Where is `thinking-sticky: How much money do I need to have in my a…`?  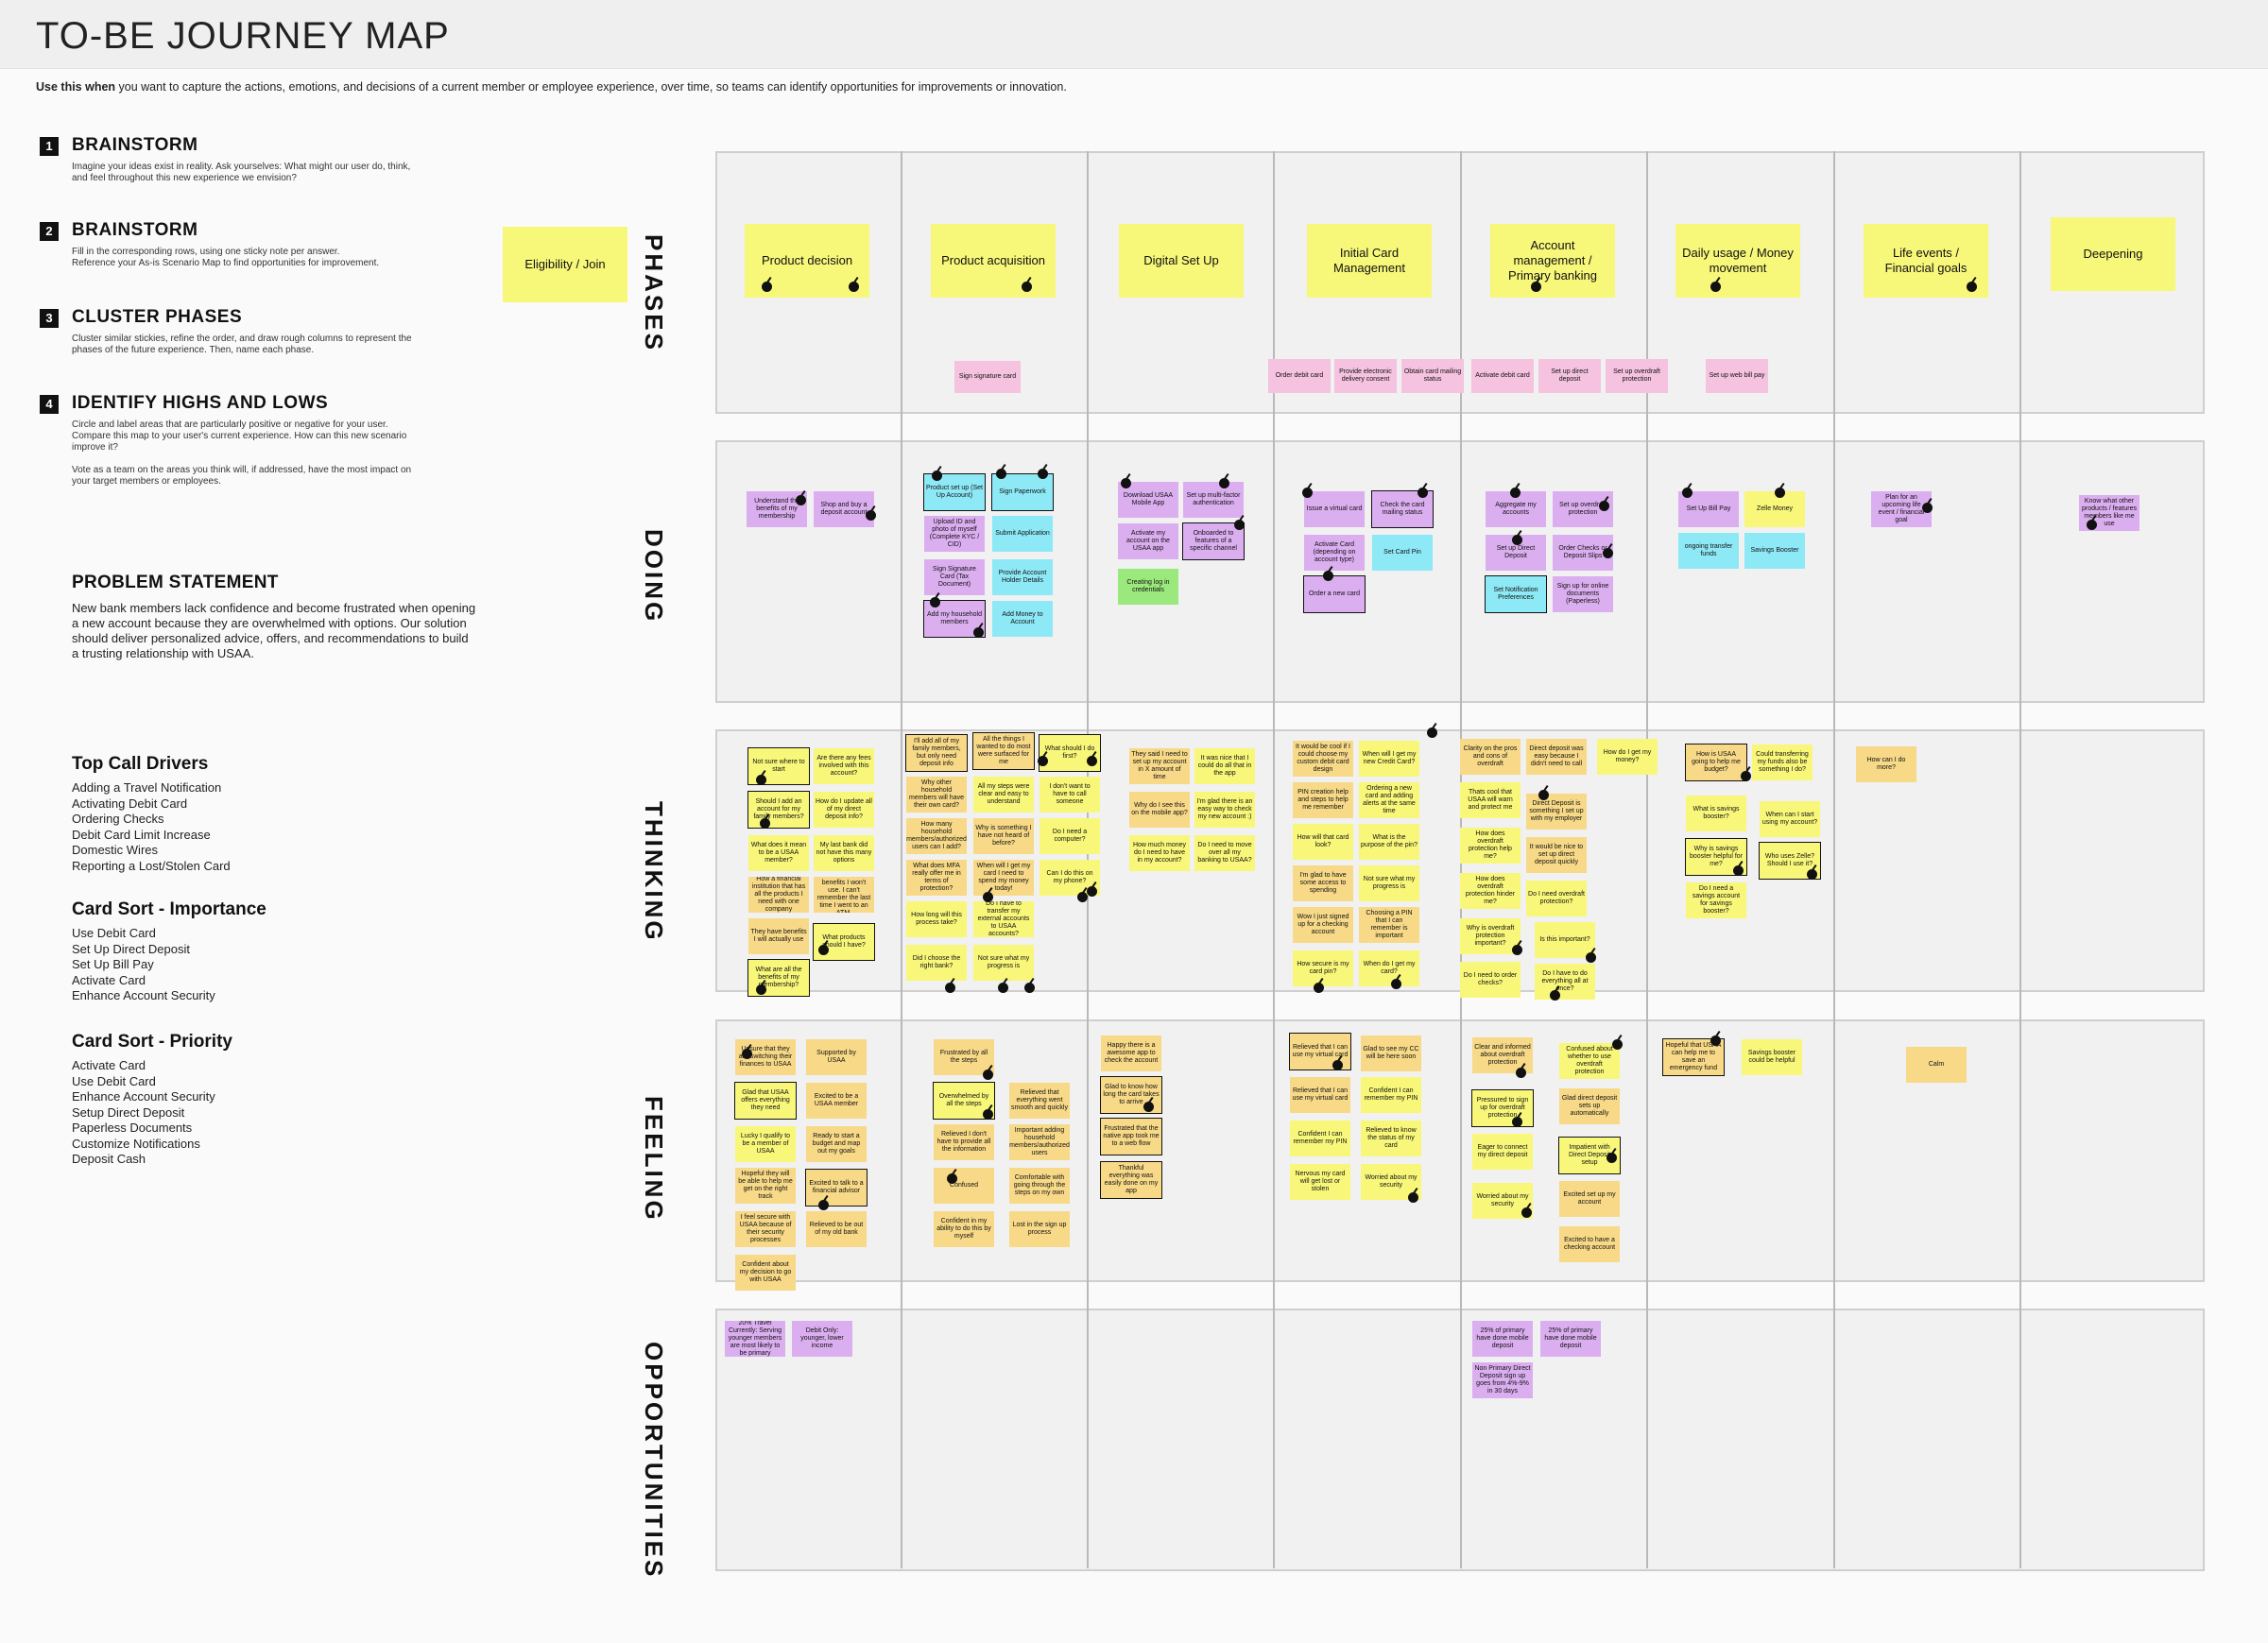 thinking-sticky: How much money do I need to have in my a… is located at coordinates (1159, 853).